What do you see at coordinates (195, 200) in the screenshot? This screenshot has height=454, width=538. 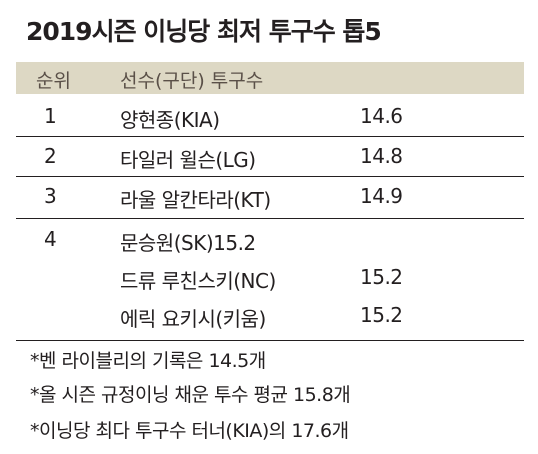 I see `player-cell: 라울 알칸타라(KT)` at bounding box center [195, 200].